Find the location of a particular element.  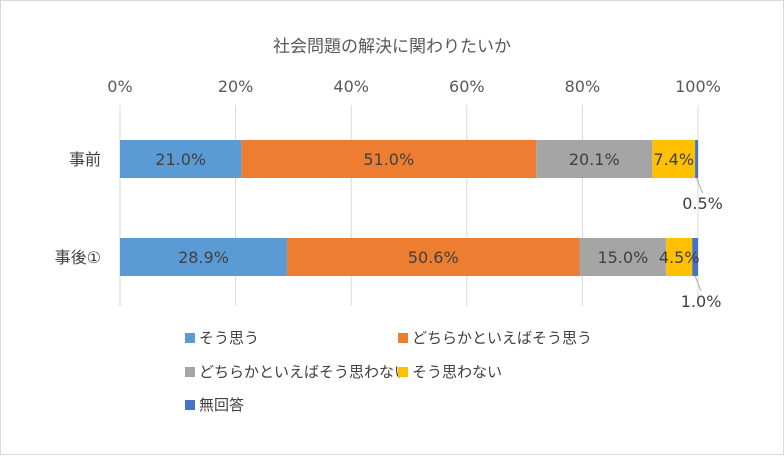

x-axis-ticks: 0% 20% 40% 60% 80% 100% is located at coordinates (414, 86).